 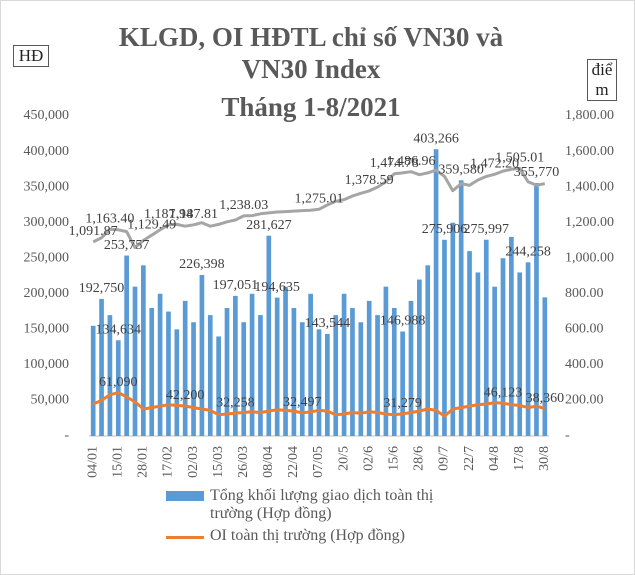 What do you see at coordinates (528, 252) in the screenshot?
I see `data-label: 244,258` at bounding box center [528, 252].